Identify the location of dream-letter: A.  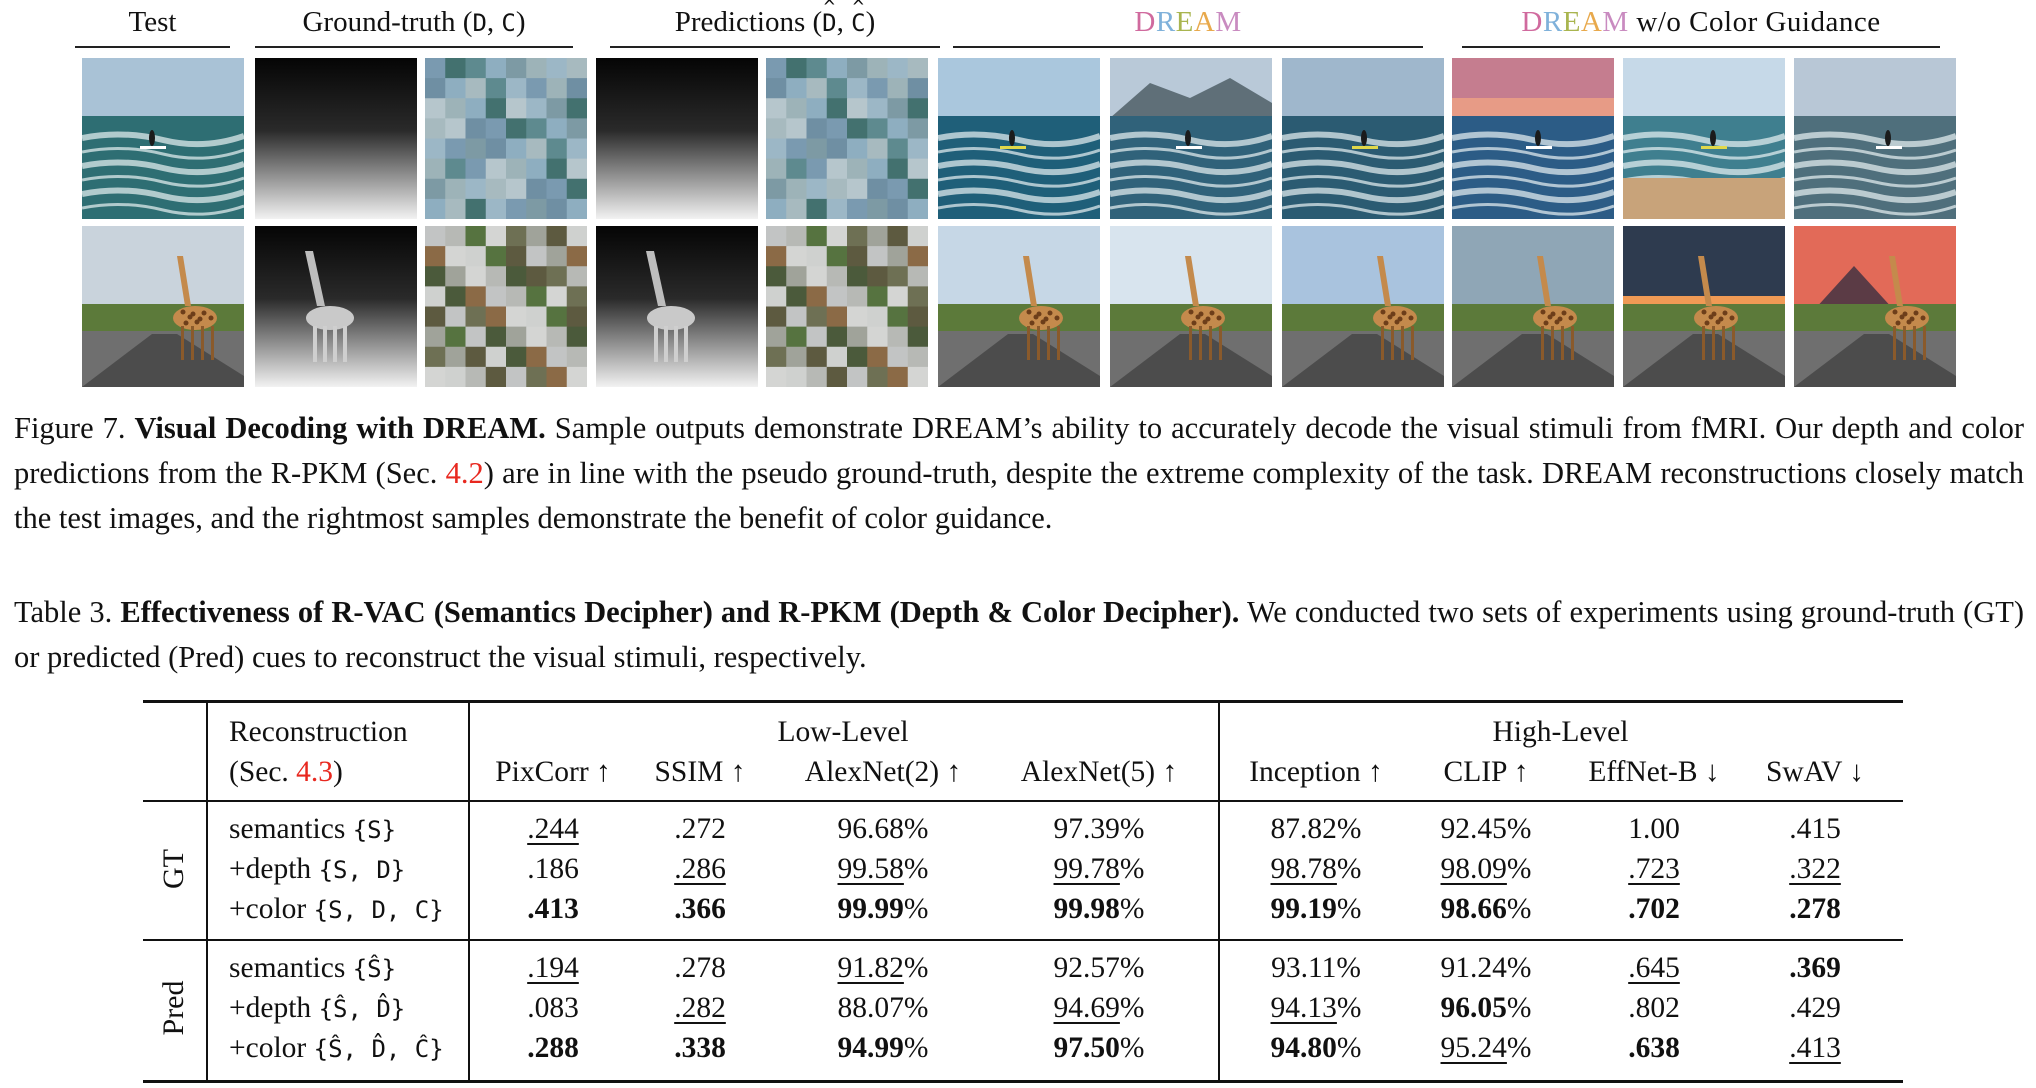
(1204, 22).